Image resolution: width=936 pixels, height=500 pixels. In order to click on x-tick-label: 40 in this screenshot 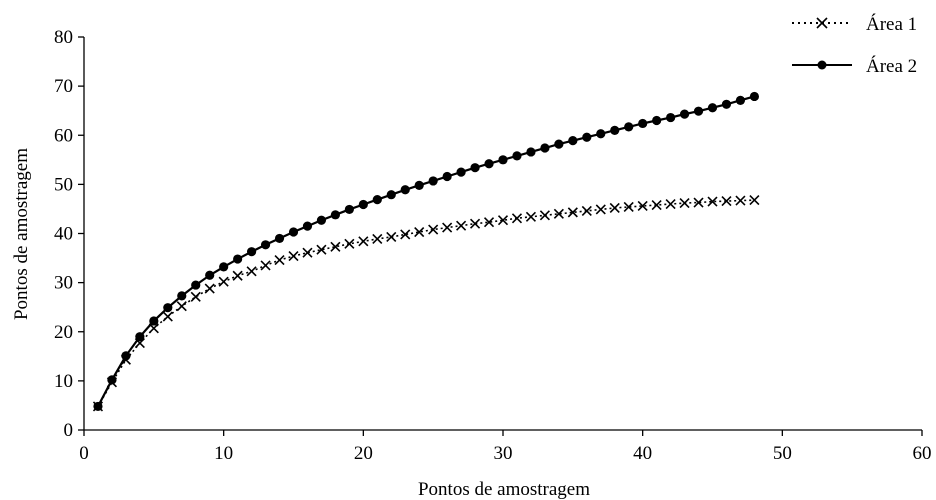, I will do `click(642, 453)`.